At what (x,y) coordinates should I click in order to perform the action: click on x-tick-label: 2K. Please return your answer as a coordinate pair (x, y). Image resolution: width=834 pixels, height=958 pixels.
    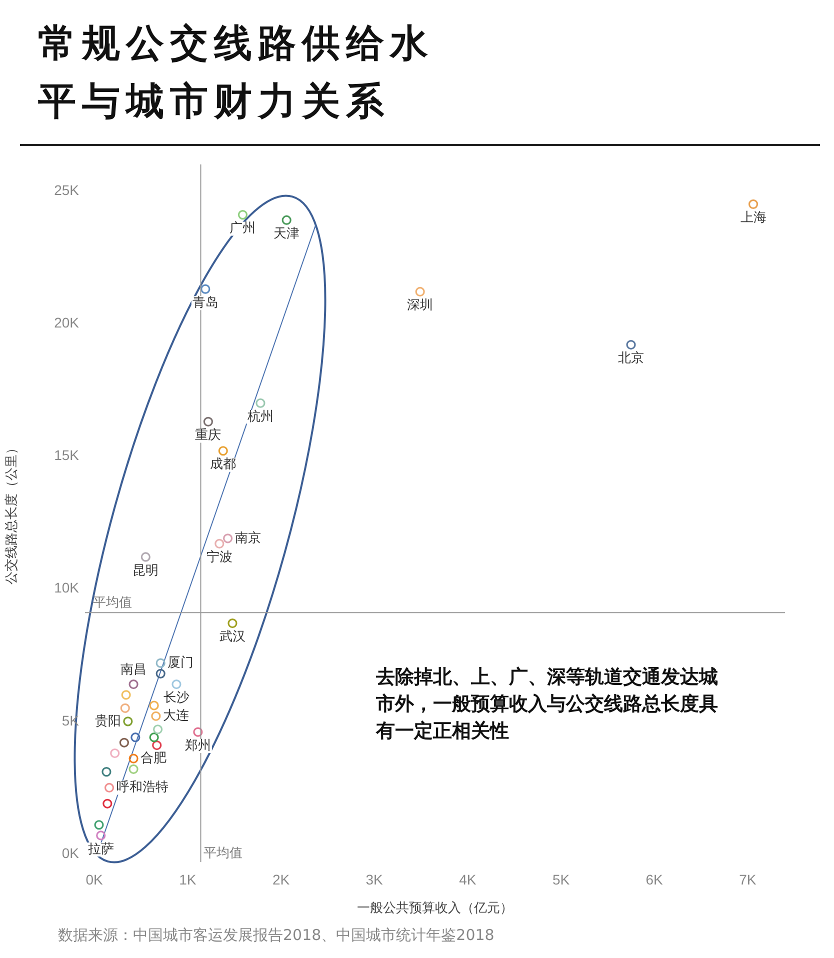
    Looking at the image, I should click on (281, 879).